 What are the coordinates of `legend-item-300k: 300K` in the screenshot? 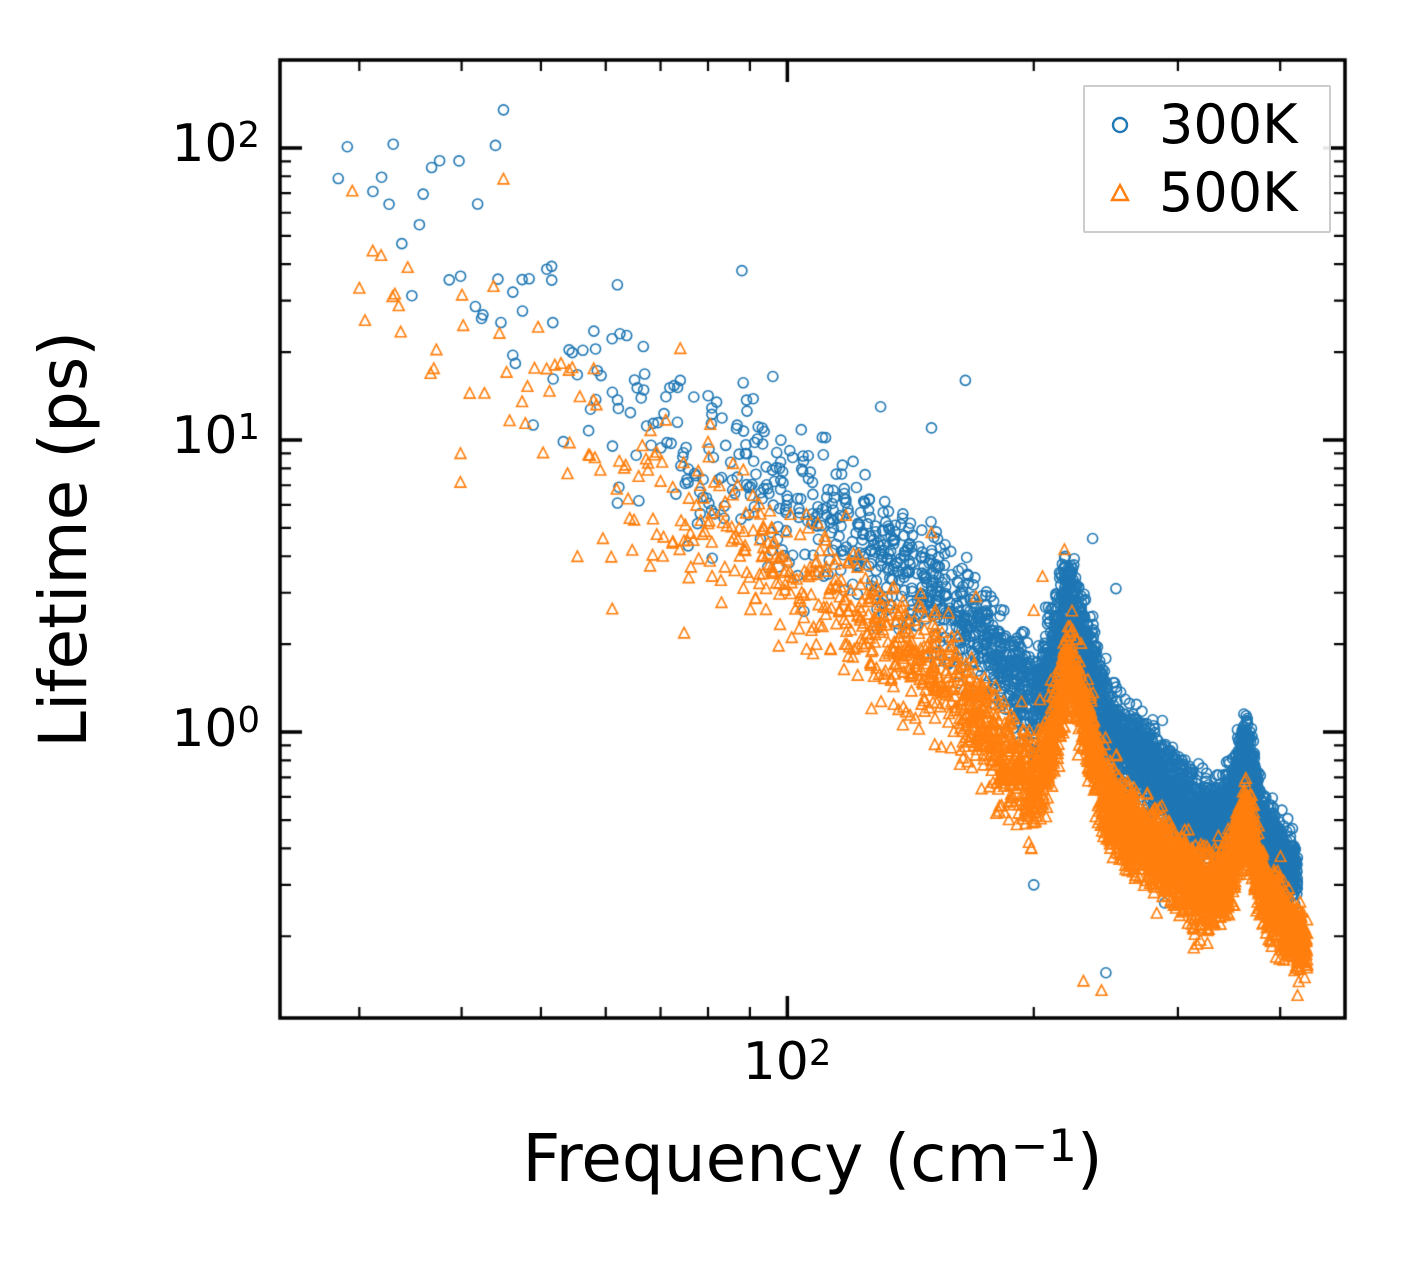 It's located at (1216, 125).